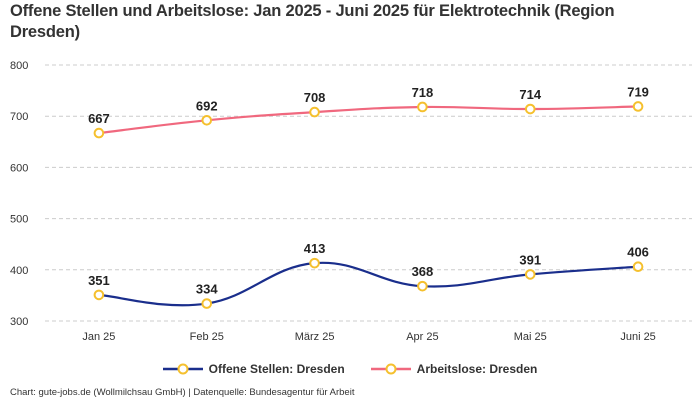  Describe the element at coordinates (315, 337) in the screenshot. I see `x-tick-label: März 25` at that location.